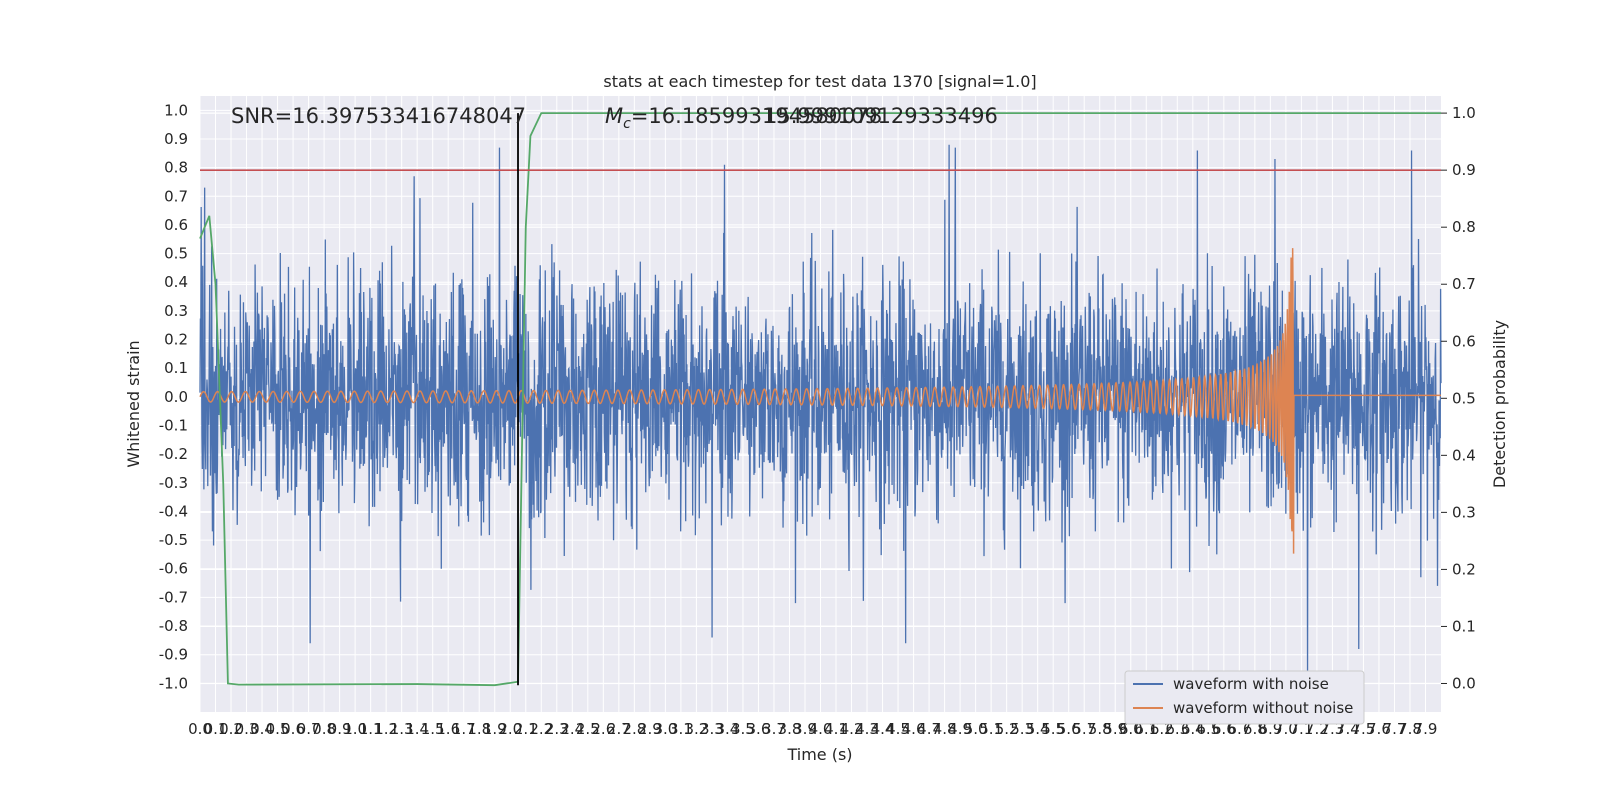  I want to click on x-tick-label: 4.6, so click(914, 729).